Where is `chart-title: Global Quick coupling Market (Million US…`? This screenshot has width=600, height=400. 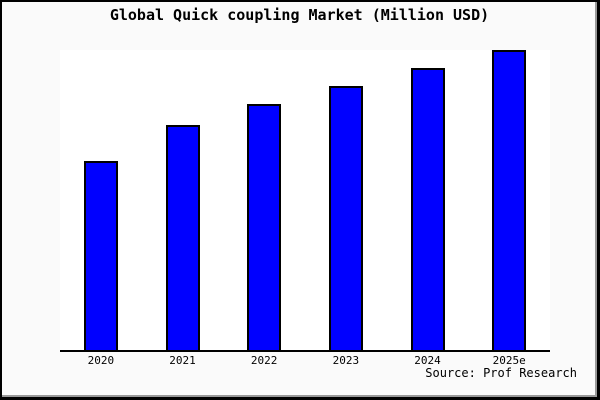
chart-title: Global Quick coupling Market (Million US… is located at coordinates (299, 15).